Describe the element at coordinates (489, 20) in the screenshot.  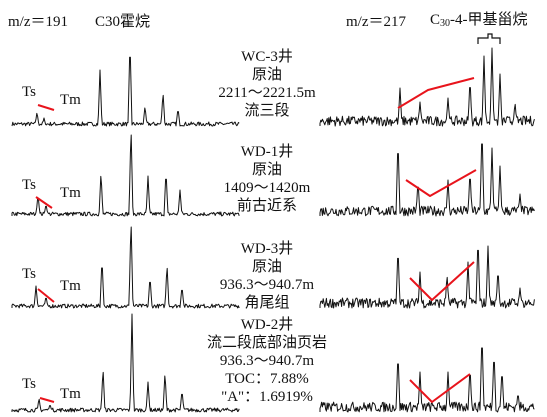
I see `right-compound-suffix: -4-甲基甾烷` at that location.